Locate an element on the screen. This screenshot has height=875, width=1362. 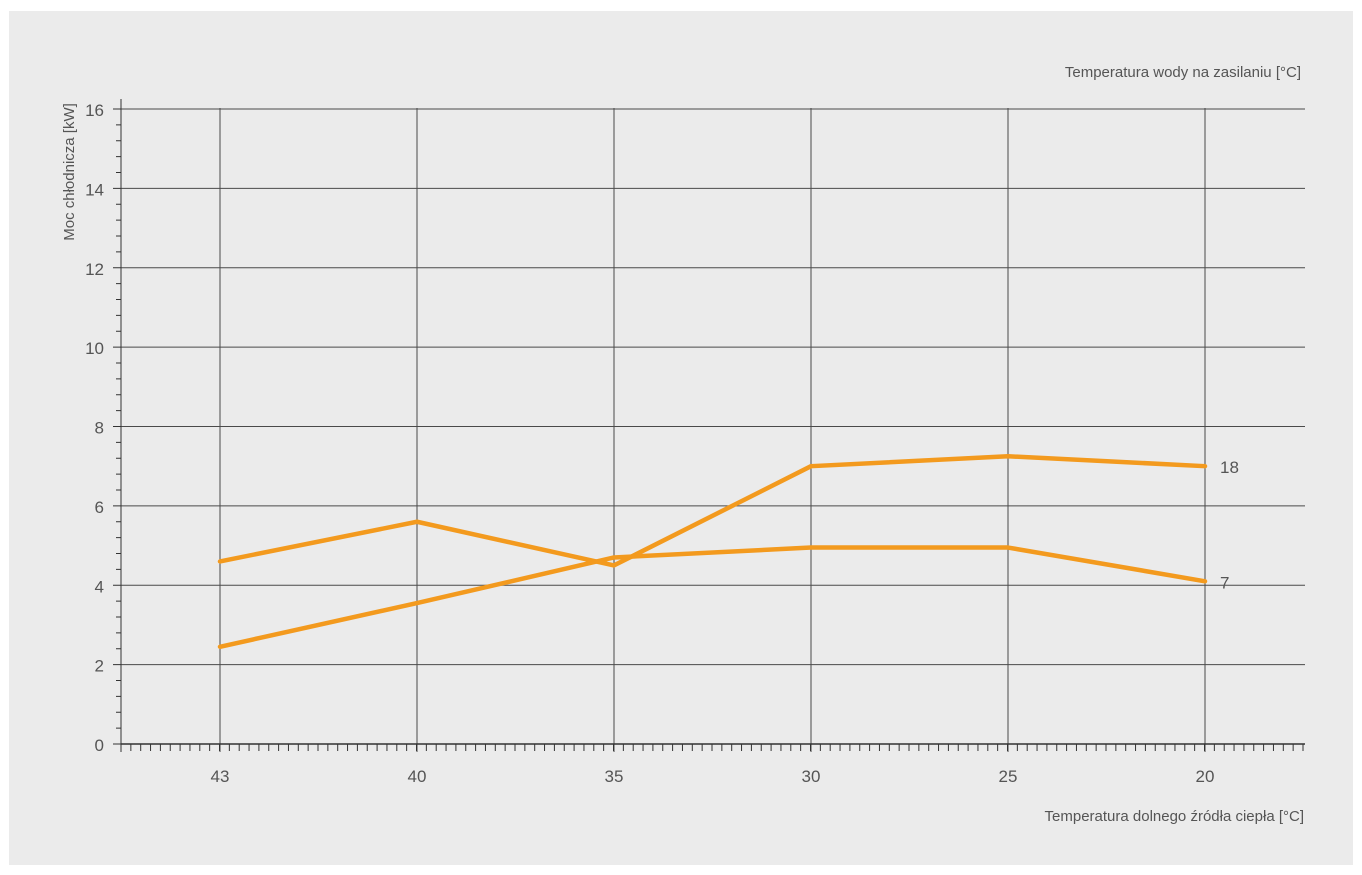
series-end-label: 18 is located at coordinates (1229, 467).